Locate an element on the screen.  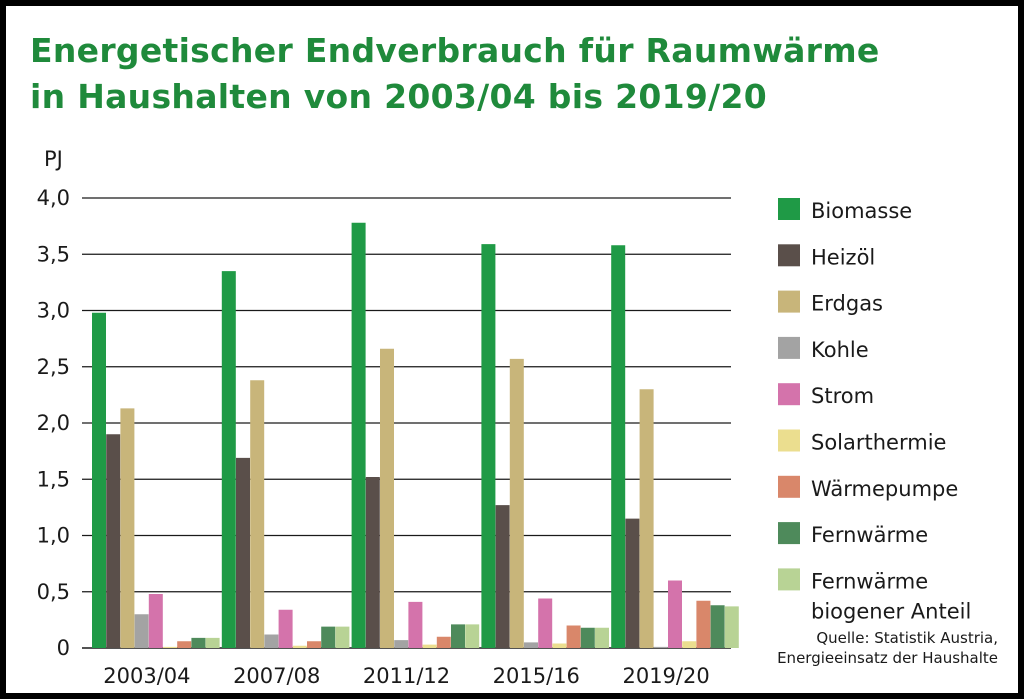
y-tick-label: 3,0 is located at coordinates (53, 311).